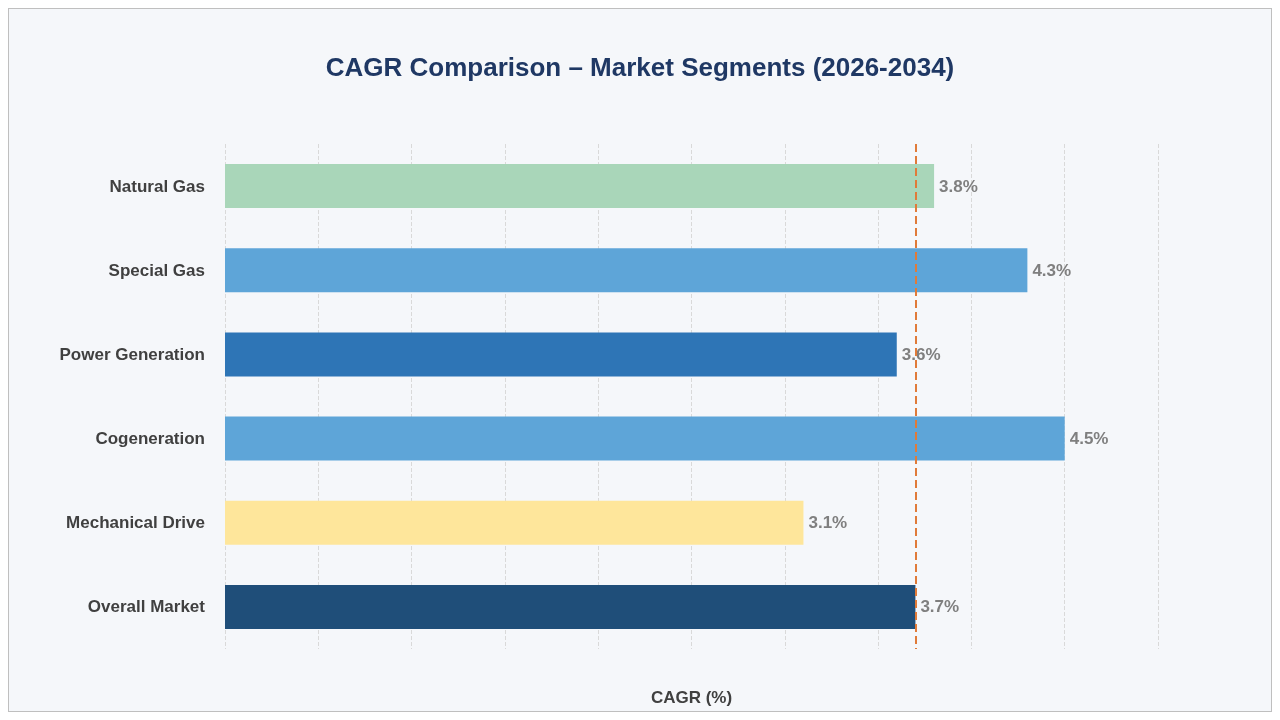  Describe the element at coordinates (1089, 439) in the screenshot. I see `data-label: 4.5%` at that location.